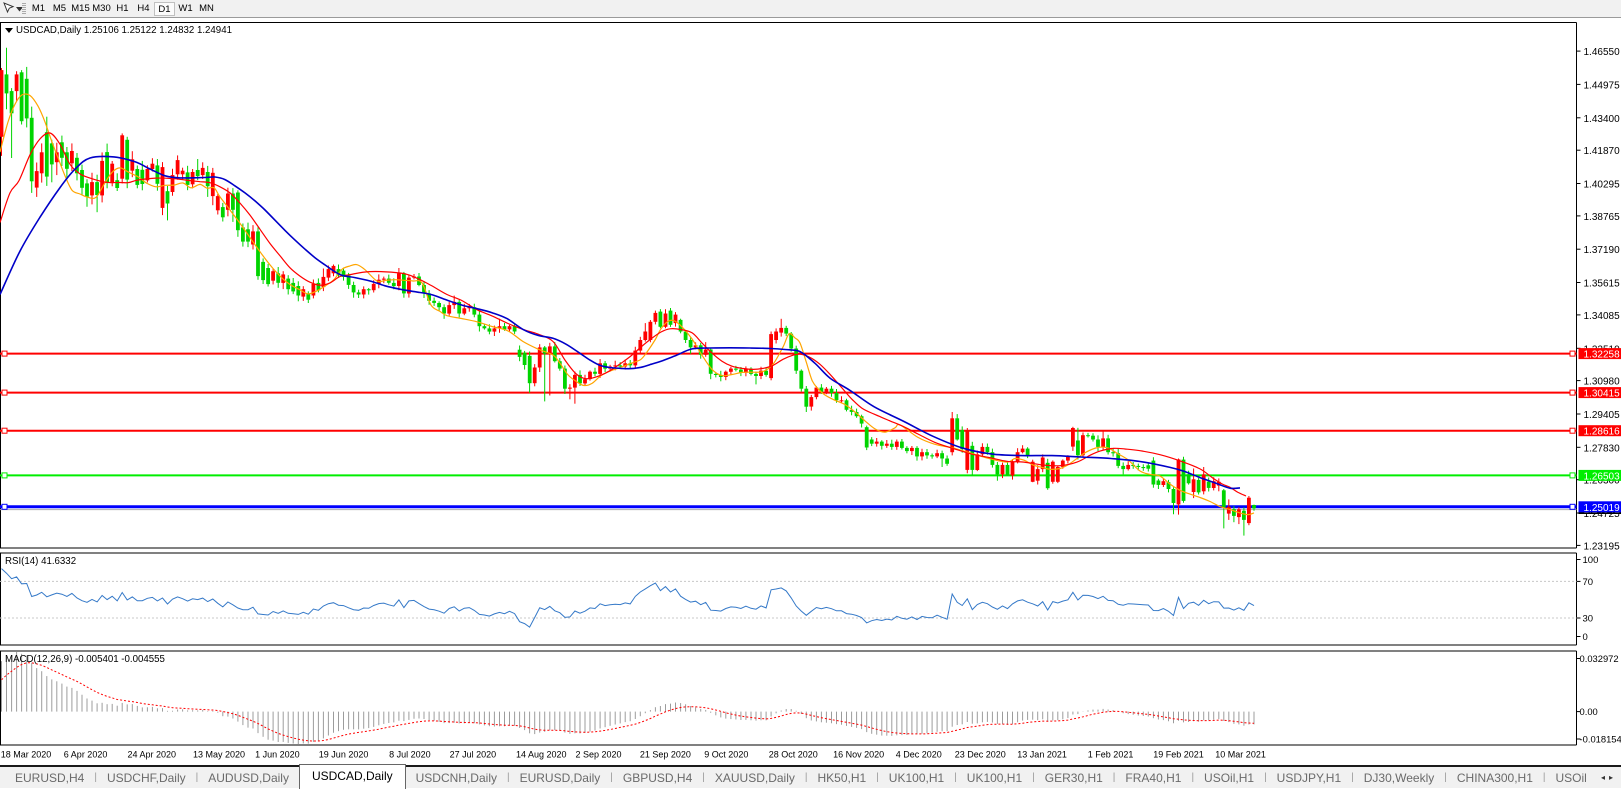 Image resolution: width=1621 pixels, height=789 pixels. What do you see at coordinates (1602, 52) in the screenshot?
I see `svg-text: 1.46550` at bounding box center [1602, 52].